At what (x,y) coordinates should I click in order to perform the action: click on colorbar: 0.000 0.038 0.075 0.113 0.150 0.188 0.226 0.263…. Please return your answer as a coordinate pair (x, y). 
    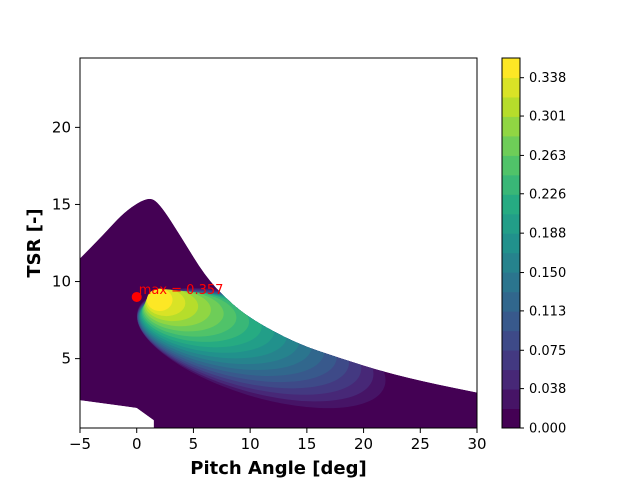
    Looking at the image, I should click on (533, 247).